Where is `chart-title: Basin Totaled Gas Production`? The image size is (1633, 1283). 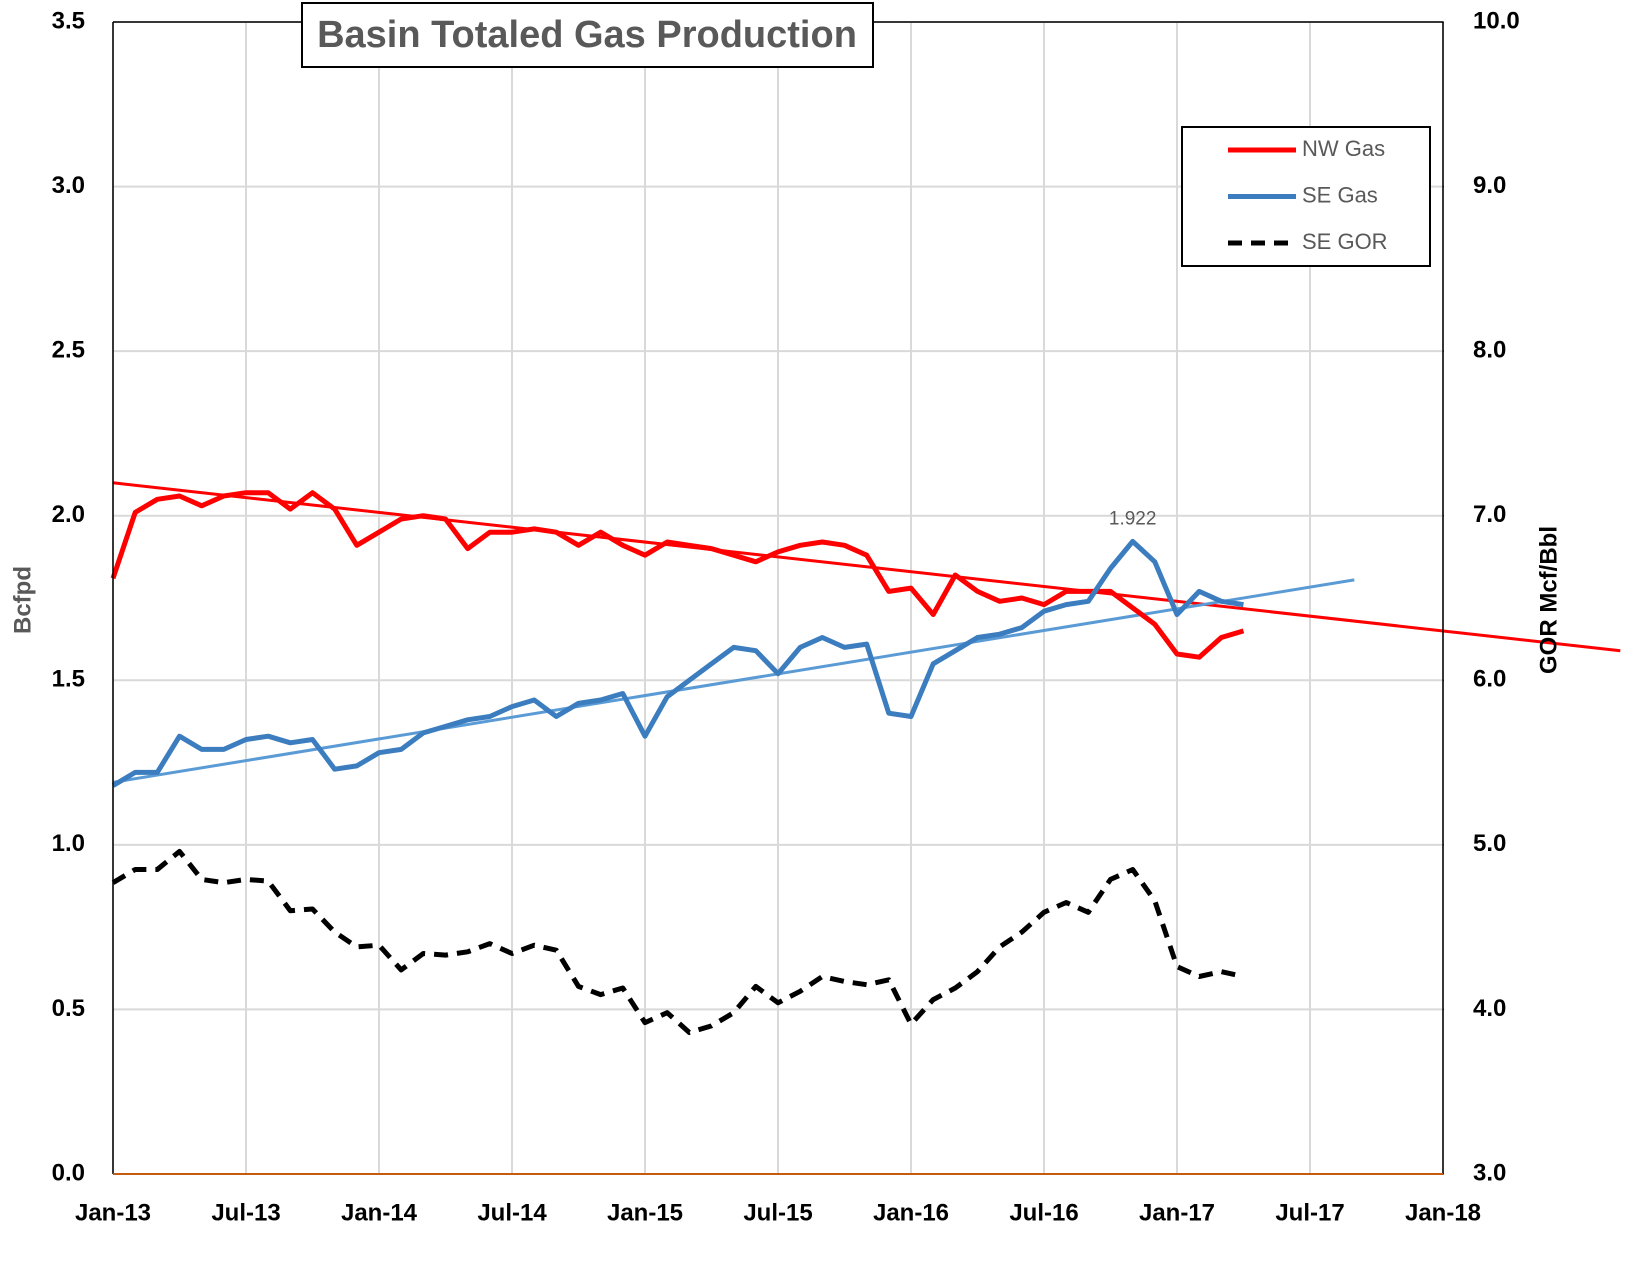
chart-title: Basin Totaled Gas Production is located at coordinates (587, 35).